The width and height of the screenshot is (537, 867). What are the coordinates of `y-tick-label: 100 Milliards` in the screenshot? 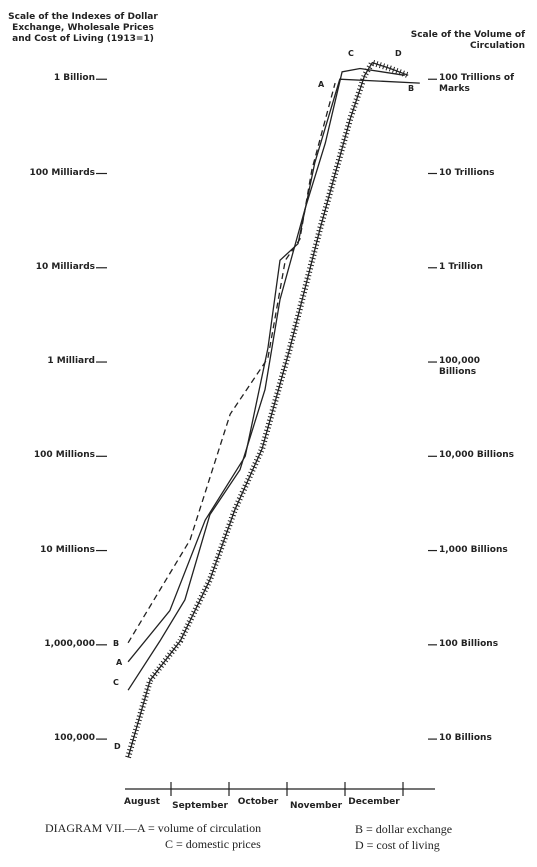 It's located at (62, 172).